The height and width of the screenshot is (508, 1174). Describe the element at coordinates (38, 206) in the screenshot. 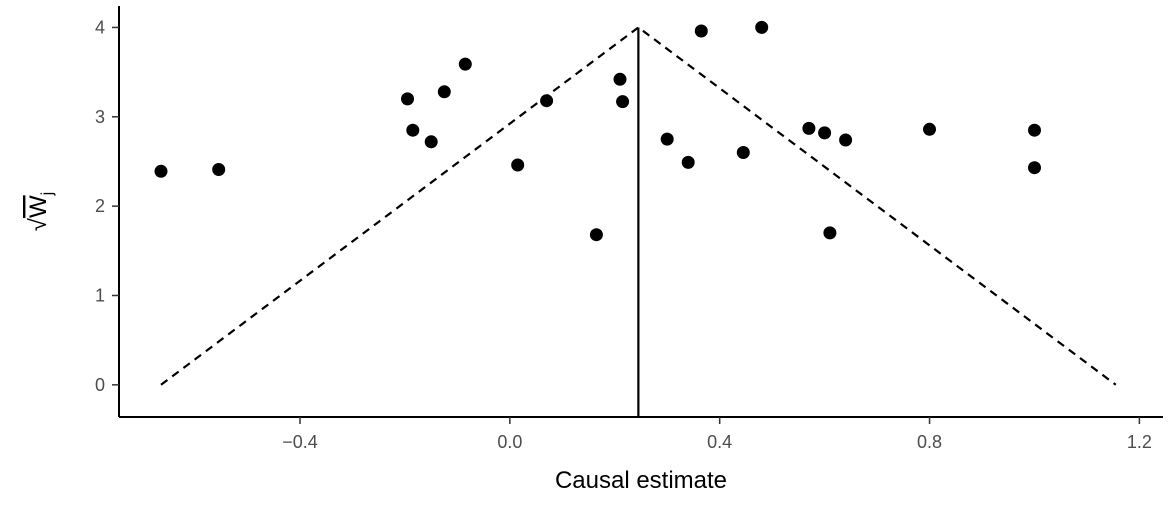

I see `y-axis-title-base: W` at that location.